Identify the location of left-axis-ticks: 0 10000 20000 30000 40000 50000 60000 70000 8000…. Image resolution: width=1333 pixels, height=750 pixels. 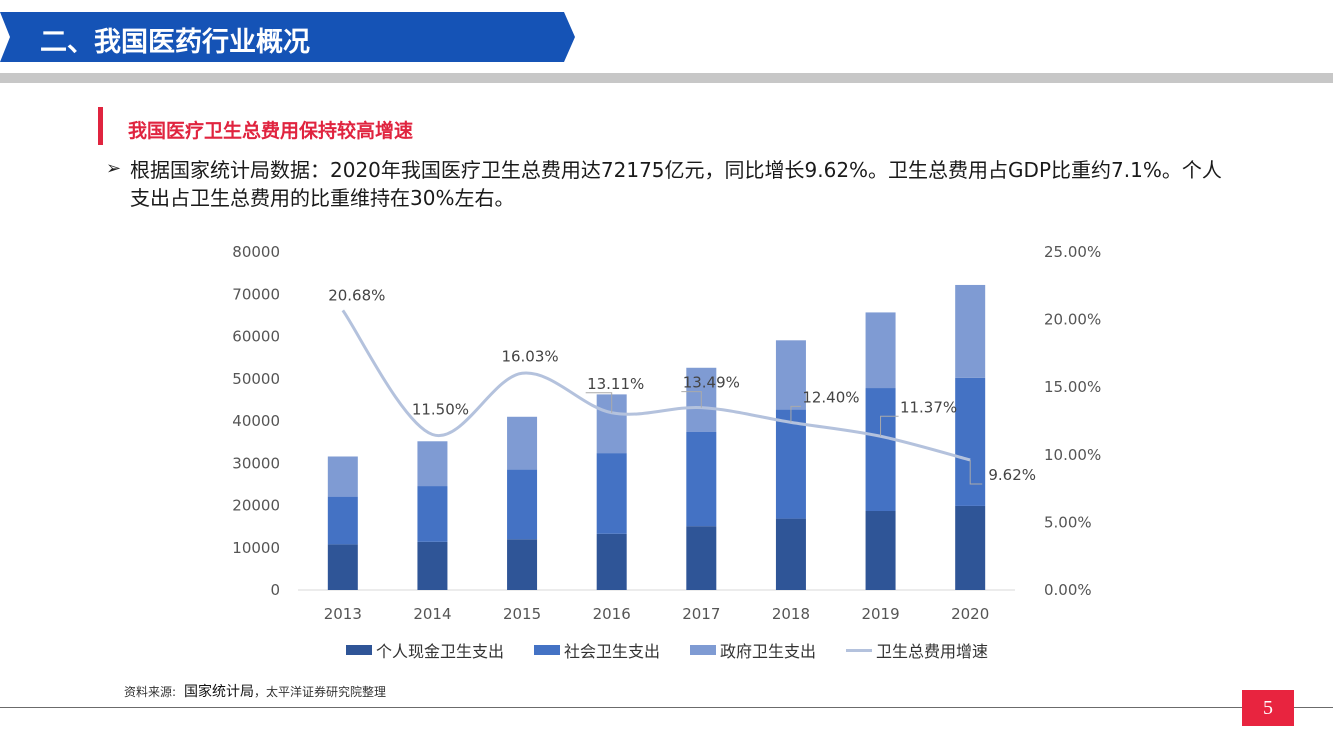
(256, 421).